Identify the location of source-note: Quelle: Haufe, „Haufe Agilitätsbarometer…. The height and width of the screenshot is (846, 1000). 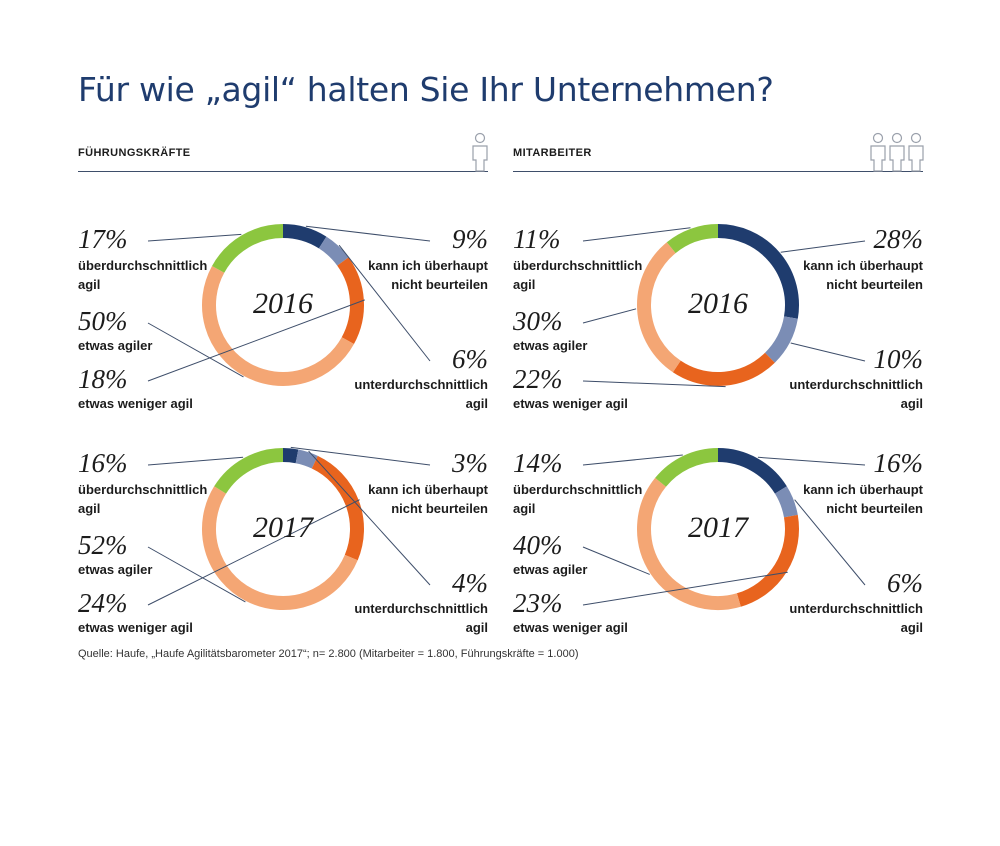
(328, 654).